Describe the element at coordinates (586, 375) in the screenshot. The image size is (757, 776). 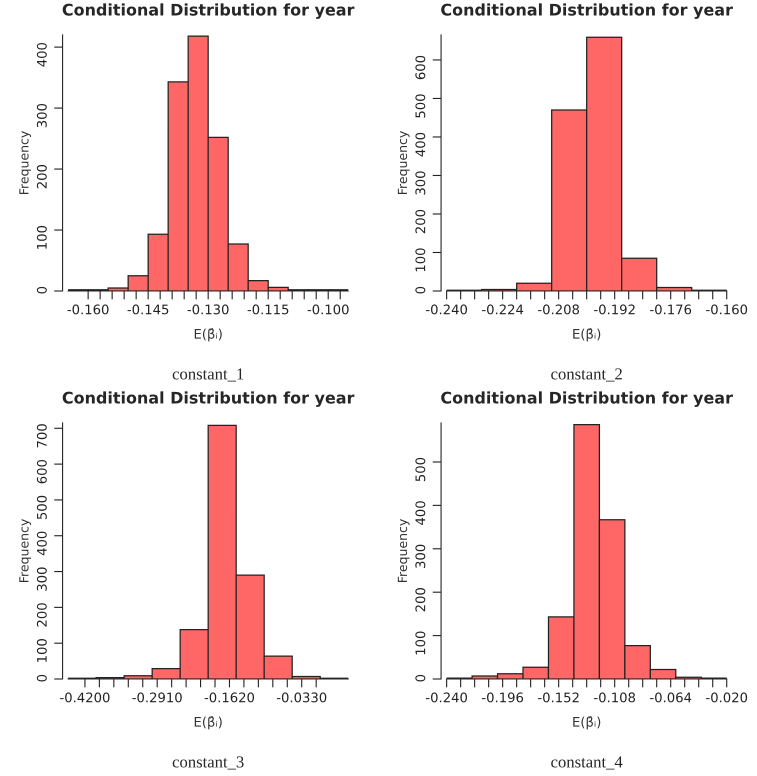
I see `text: constant_2` at that location.